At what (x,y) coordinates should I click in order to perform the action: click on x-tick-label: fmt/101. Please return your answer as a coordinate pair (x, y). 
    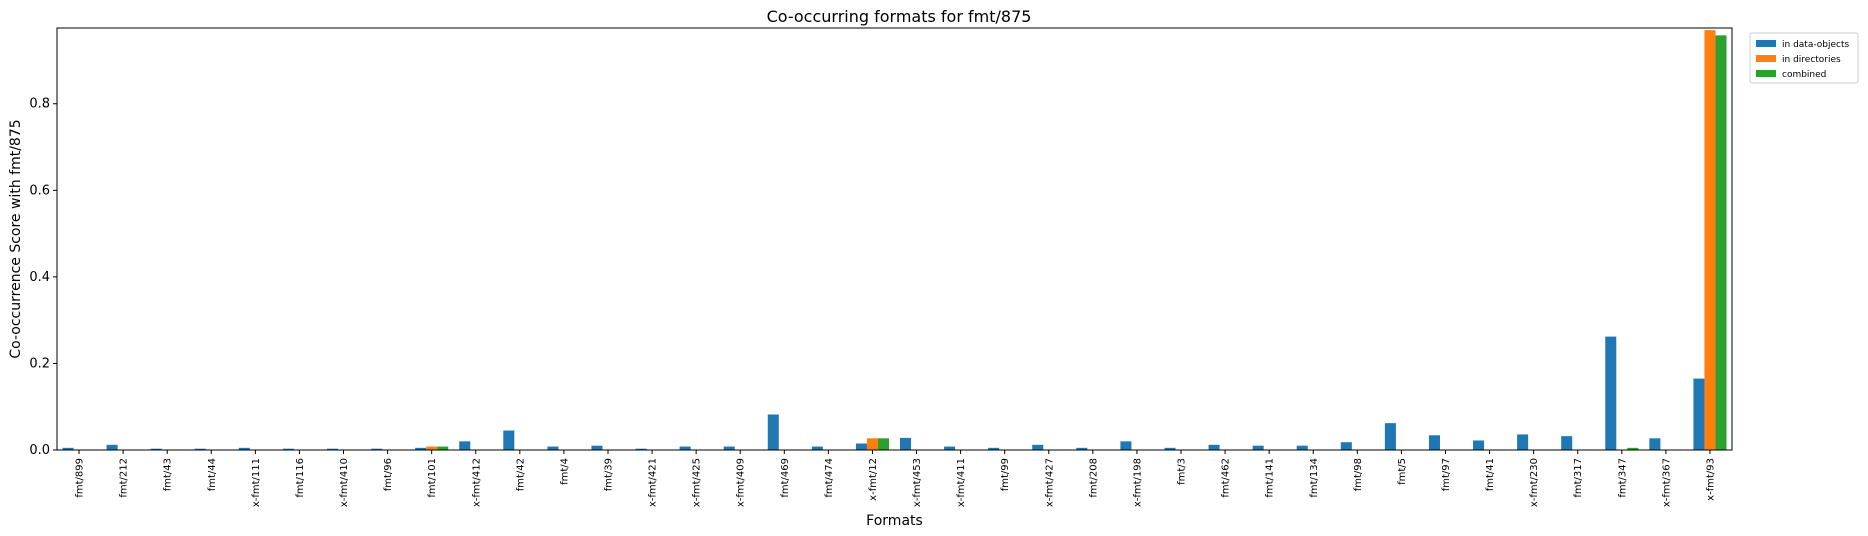
    Looking at the image, I should click on (432, 478).